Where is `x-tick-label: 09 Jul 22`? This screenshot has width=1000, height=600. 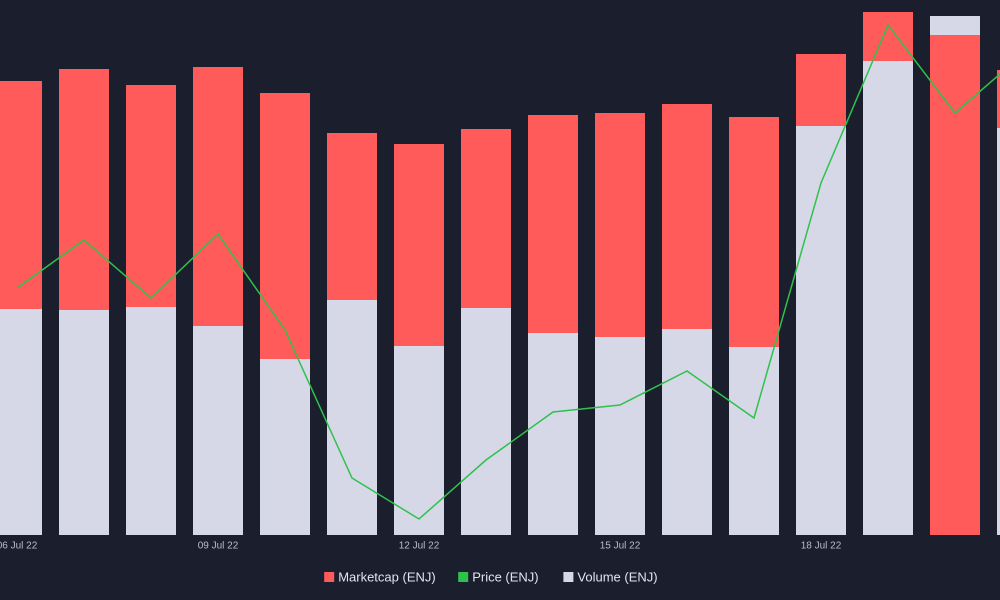
x-tick-label: 09 Jul 22 is located at coordinates (218, 546).